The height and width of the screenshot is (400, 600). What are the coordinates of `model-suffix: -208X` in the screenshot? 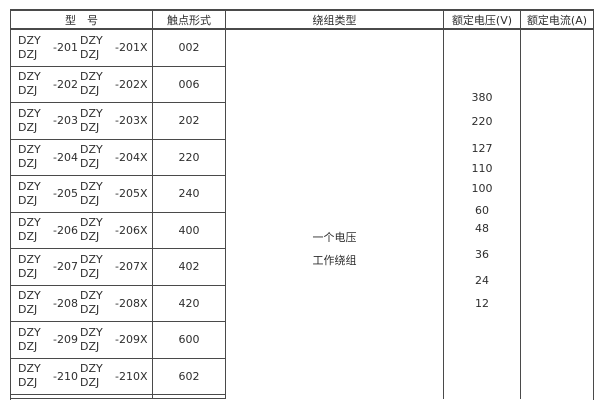 It's located at (131, 303).